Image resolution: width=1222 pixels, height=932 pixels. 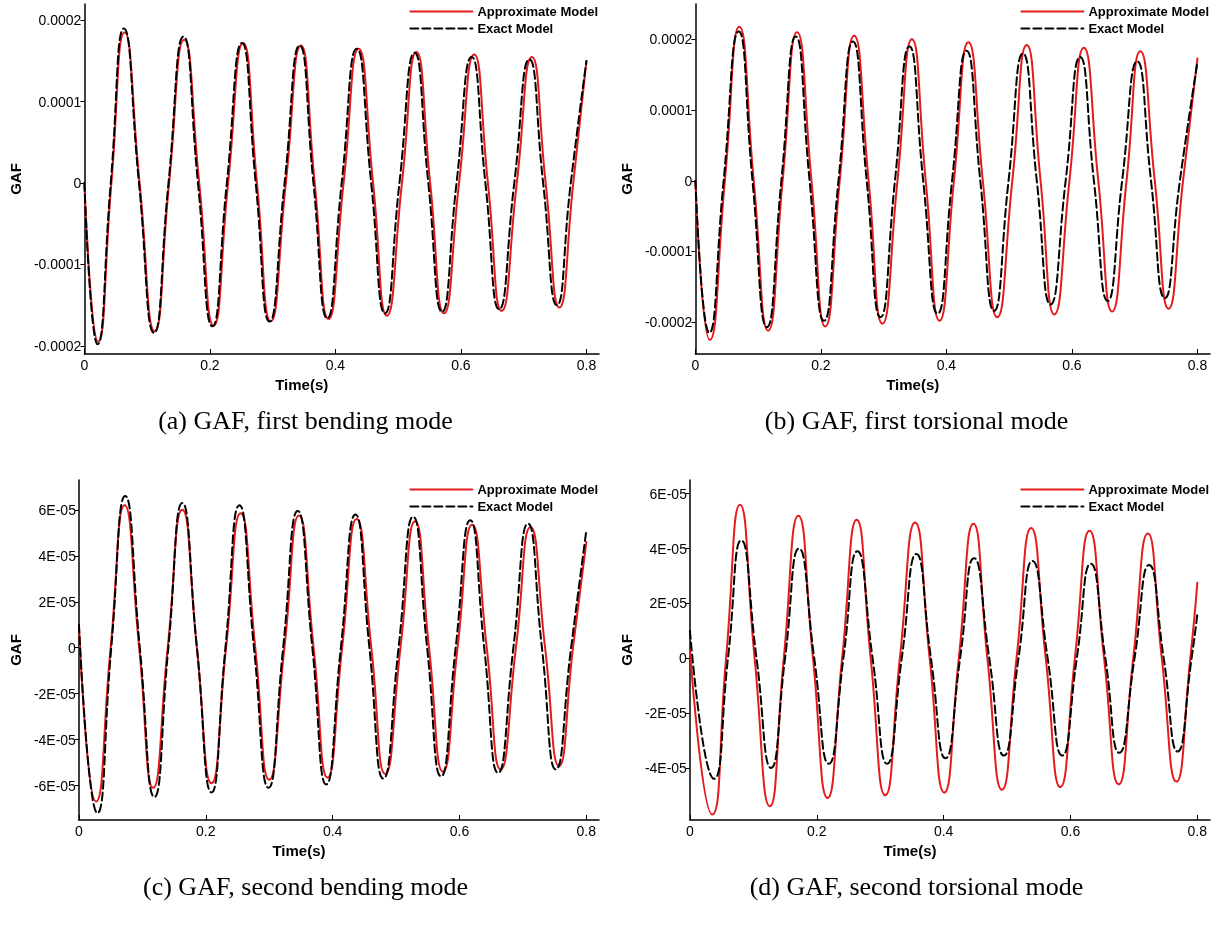 What do you see at coordinates (305, 886) in the screenshot?
I see `text: (c) GAF, second bending mode` at bounding box center [305, 886].